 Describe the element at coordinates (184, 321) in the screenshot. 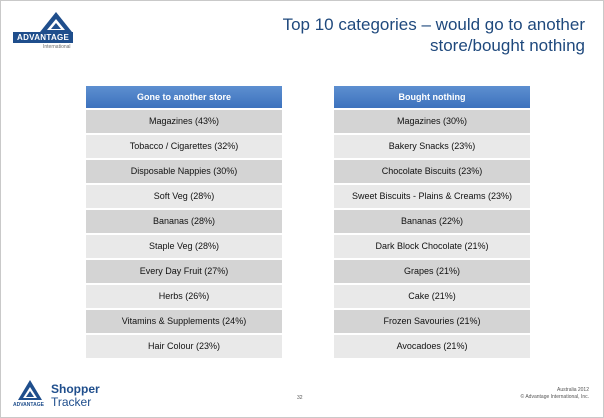

I see `table-row: Vitamins & Supplements (24%)` at that location.